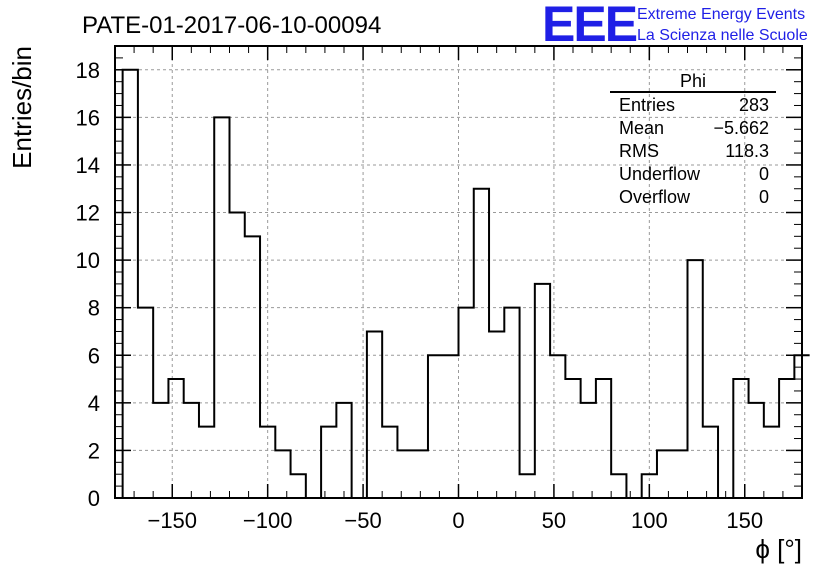 The image size is (836, 572). What do you see at coordinates (554, 520) in the screenshot?
I see `x-tick-label: 50` at bounding box center [554, 520].